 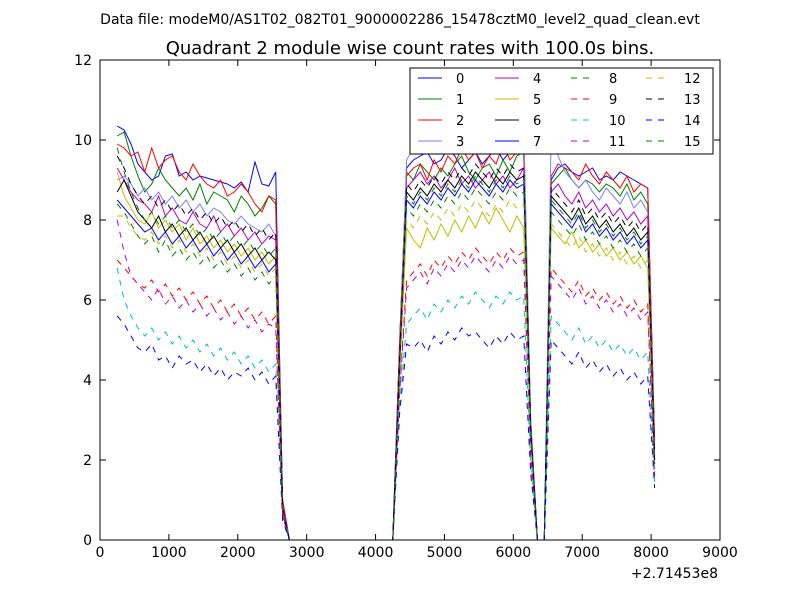 I want to click on y-tick-label: 0, so click(x=87, y=541).